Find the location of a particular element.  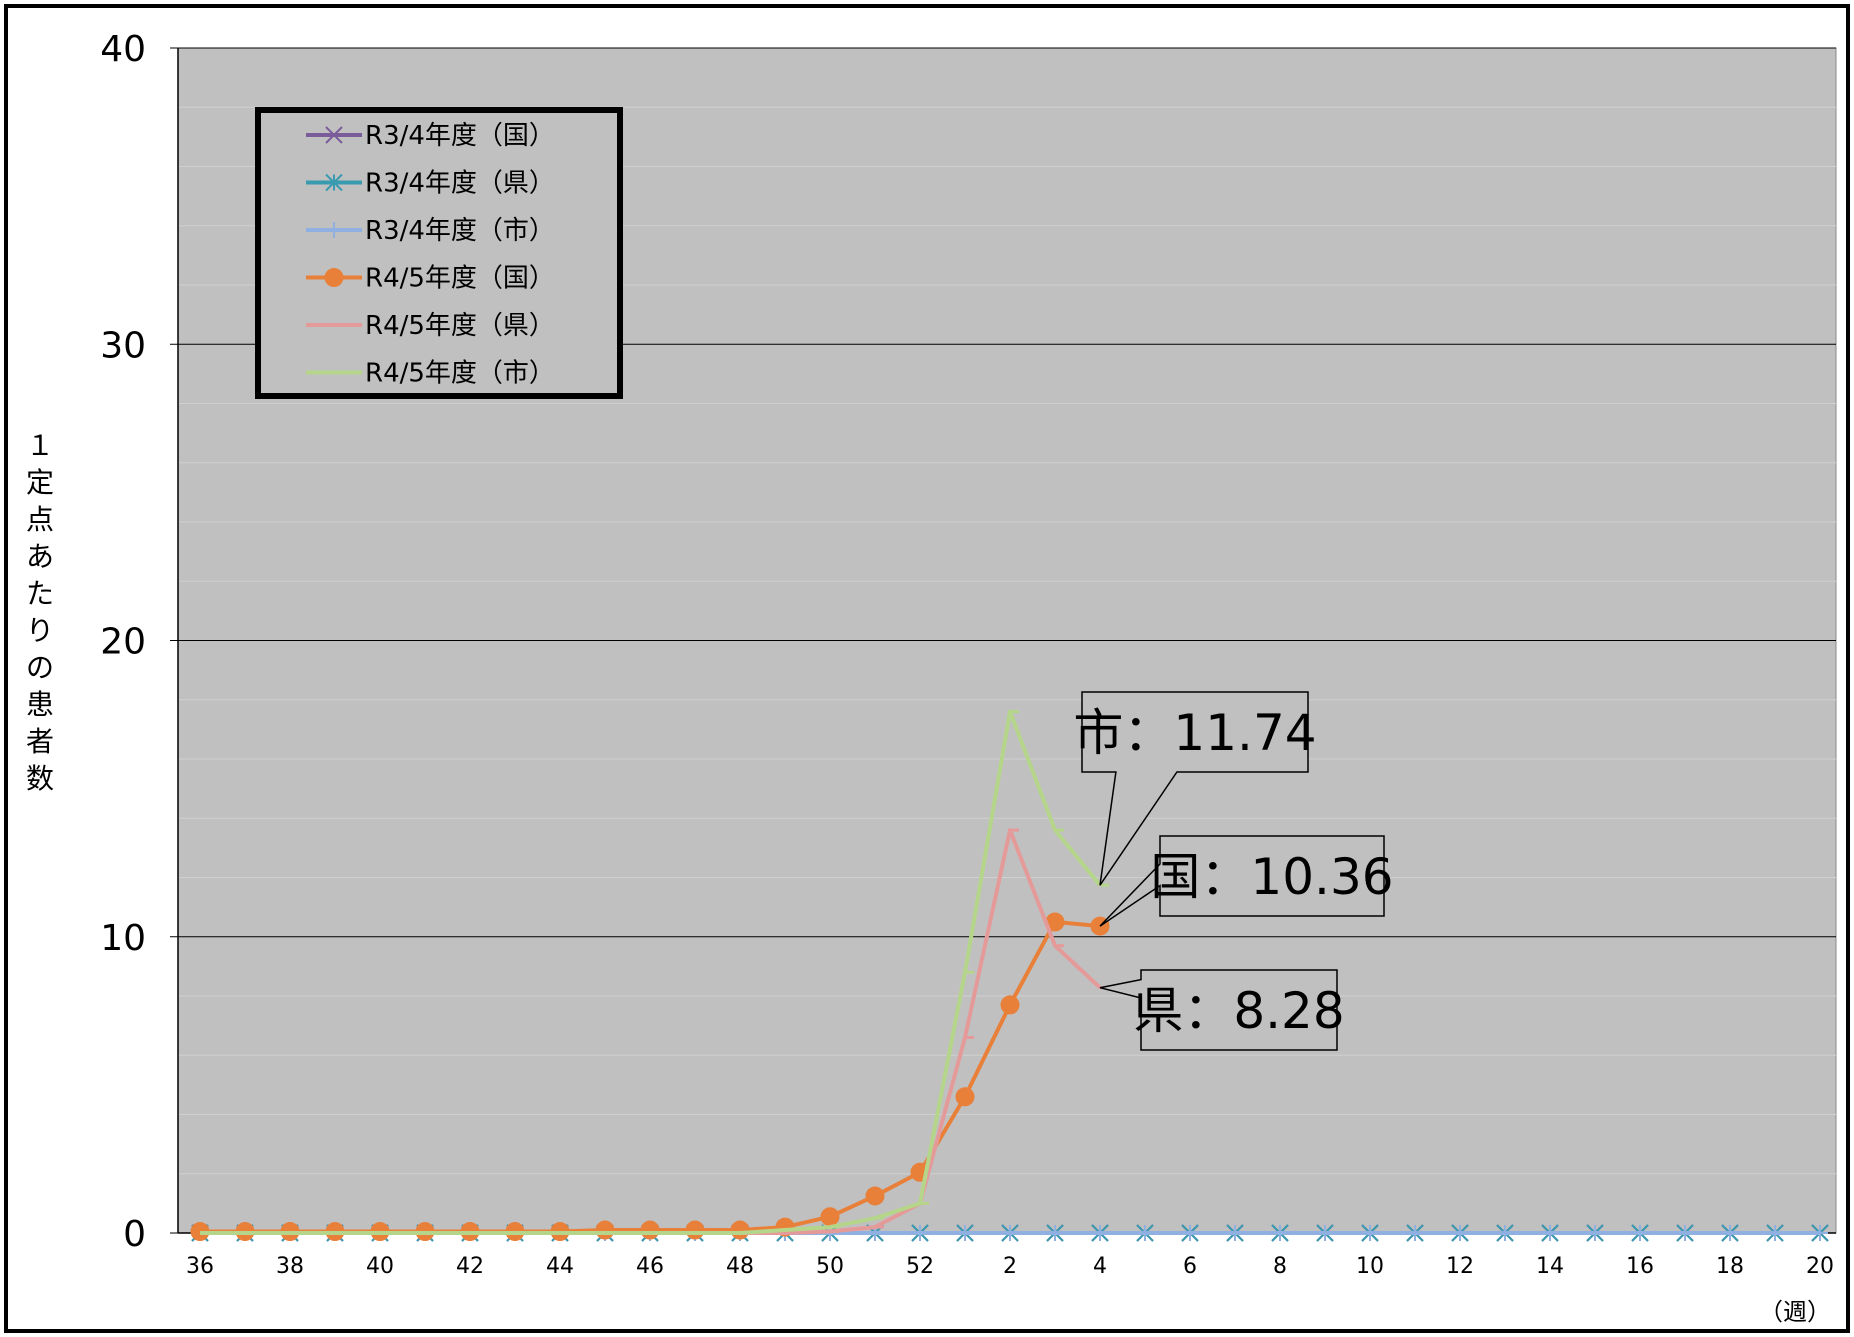

callout-label: 県：8.28 is located at coordinates (1238, 1011).